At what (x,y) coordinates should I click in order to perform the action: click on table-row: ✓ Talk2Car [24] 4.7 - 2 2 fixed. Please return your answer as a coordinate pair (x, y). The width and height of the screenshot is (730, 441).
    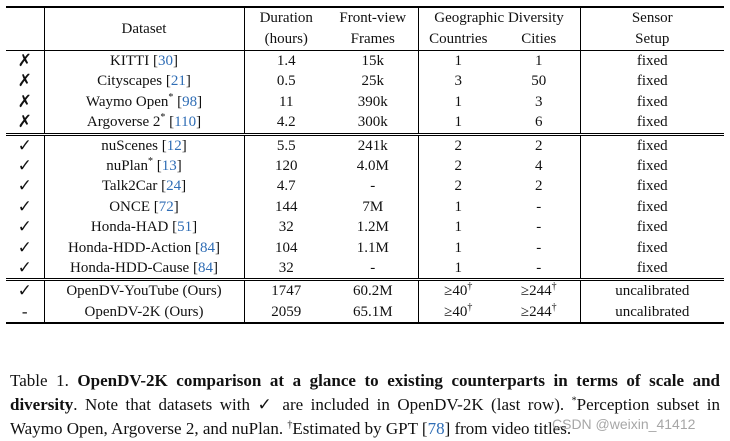
    Looking at the image, I should click on (365, 186).